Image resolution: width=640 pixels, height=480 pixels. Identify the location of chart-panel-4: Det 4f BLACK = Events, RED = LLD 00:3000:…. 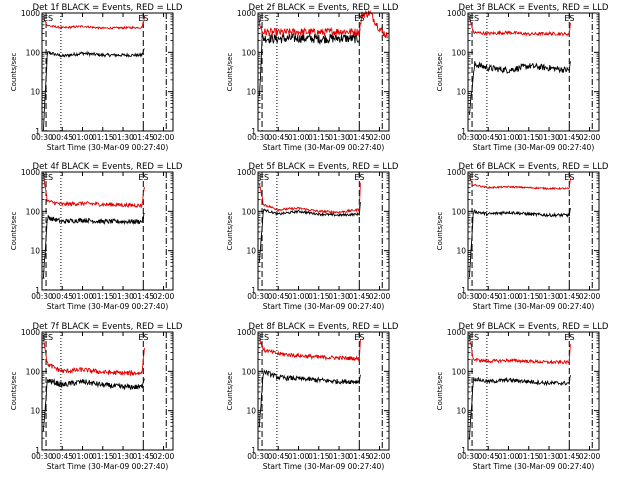
(96, 236).